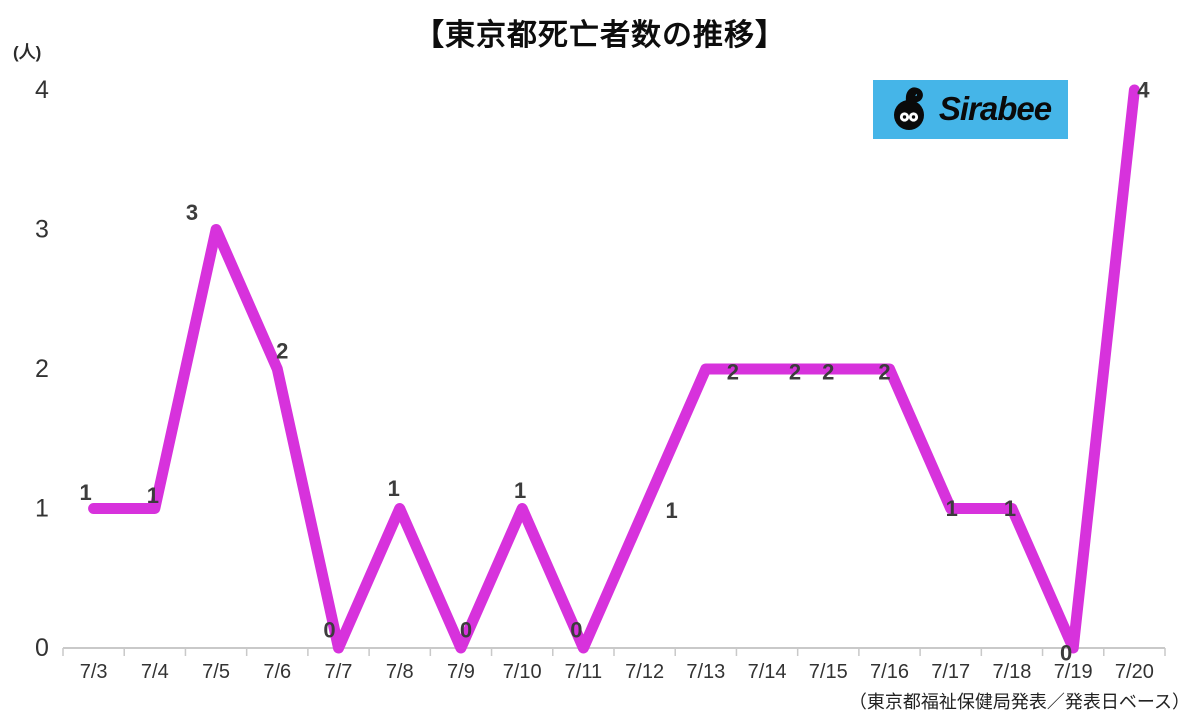 This screenshot has width=1200, height=720. What do you see at coordinates (216, 672) in the screenshot?
I see `x-tick-label: 7/5` at bounding box center [216, 672].